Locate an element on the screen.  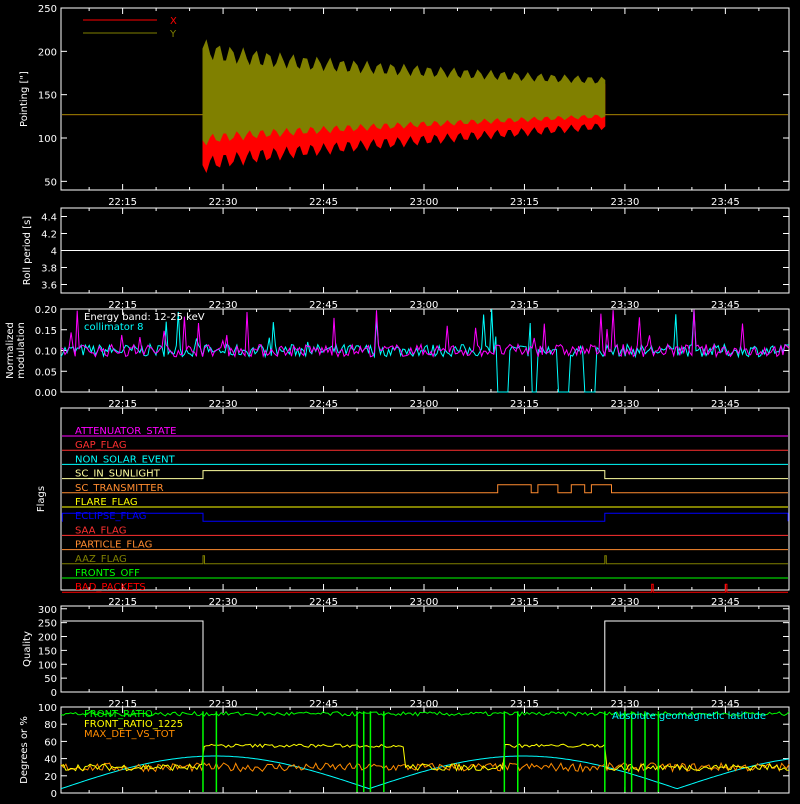
flag-line-sc-in-sunlight is located at coordinates (425, 475).